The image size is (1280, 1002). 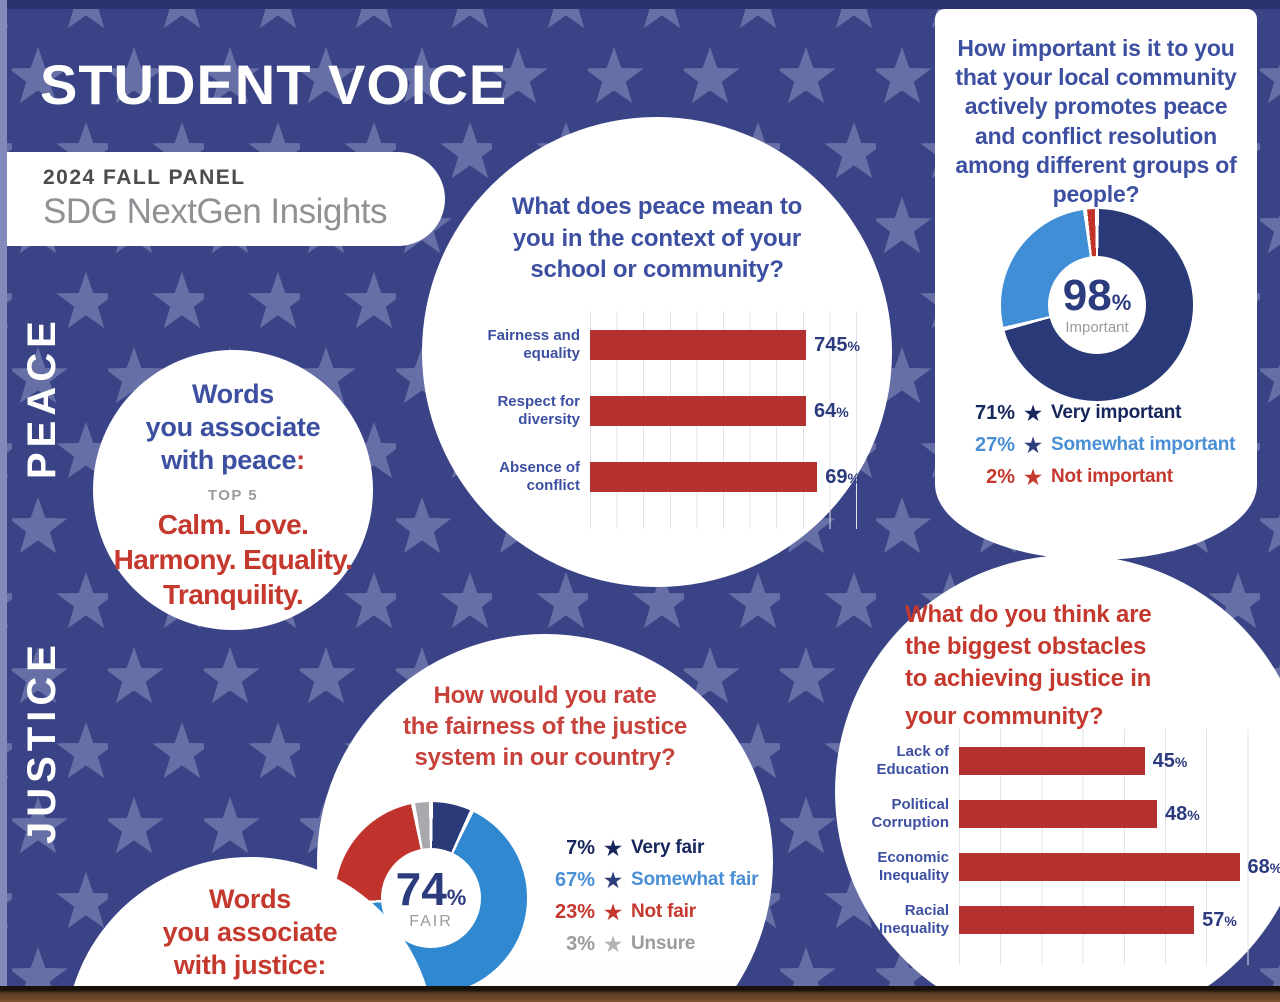 I want to click on section-label-peace: PEACE, so click(x=42, y=398).